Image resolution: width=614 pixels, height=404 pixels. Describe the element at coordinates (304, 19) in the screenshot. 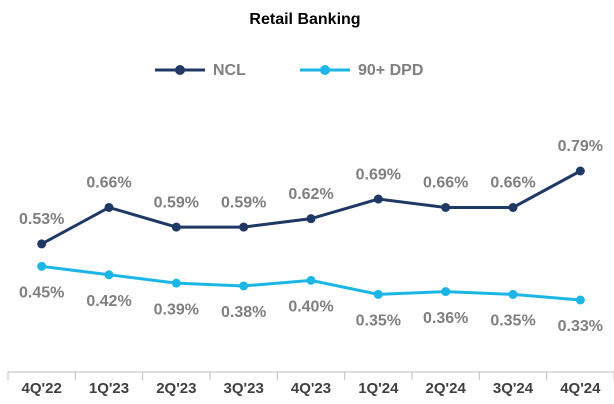

I see `chart-title: Retail Banking` at that location.